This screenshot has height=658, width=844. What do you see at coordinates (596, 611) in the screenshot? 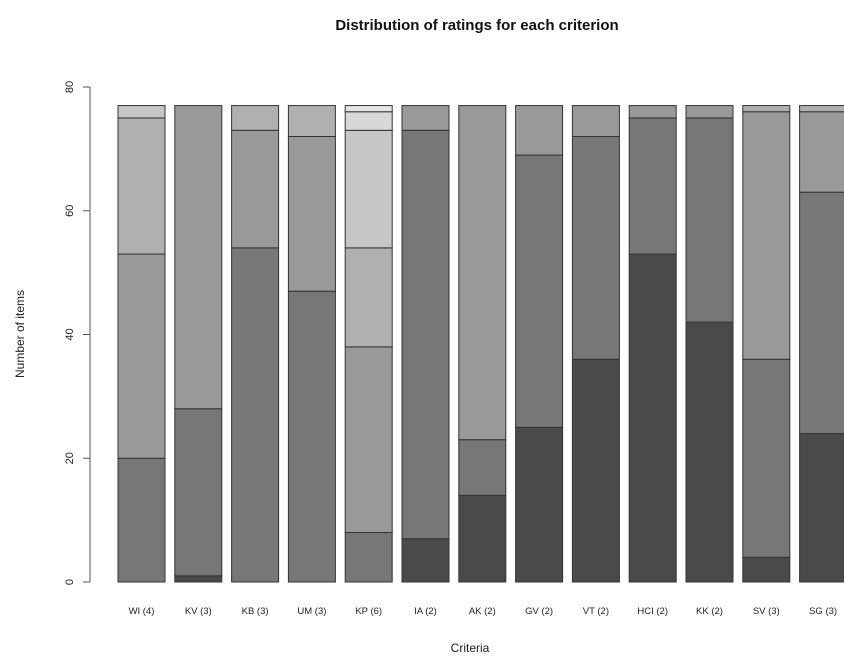
I see `x-tick-label: VT (2)` at bounding box center [596, 611].